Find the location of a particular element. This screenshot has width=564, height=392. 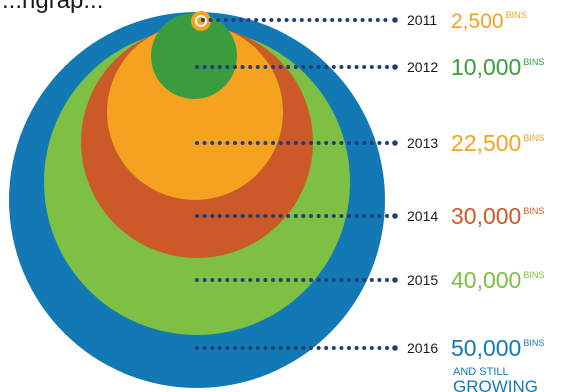

unit-label-2016: BINS is located at coordinates (533, 343).